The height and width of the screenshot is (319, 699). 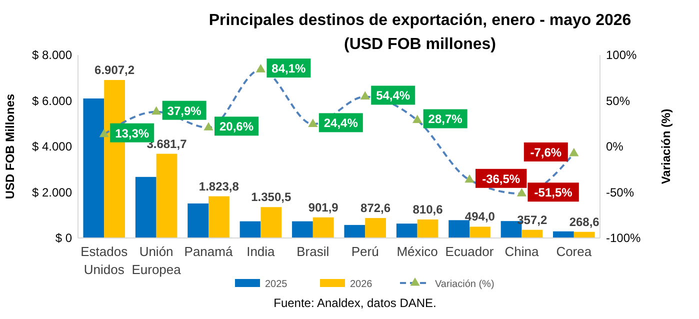 I want to click on x-tick-label: India, so click(x=261, y=251).